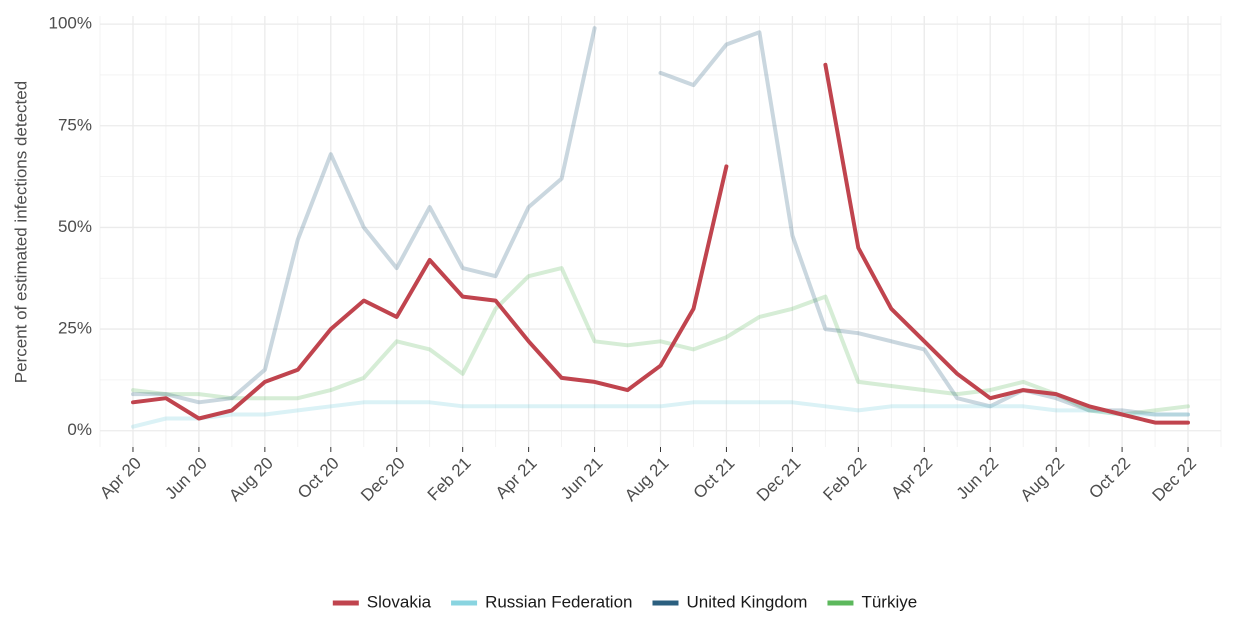 The image size is (1250, 617). I want to click on x-tick-label: Feb 22, so click(844, 479).